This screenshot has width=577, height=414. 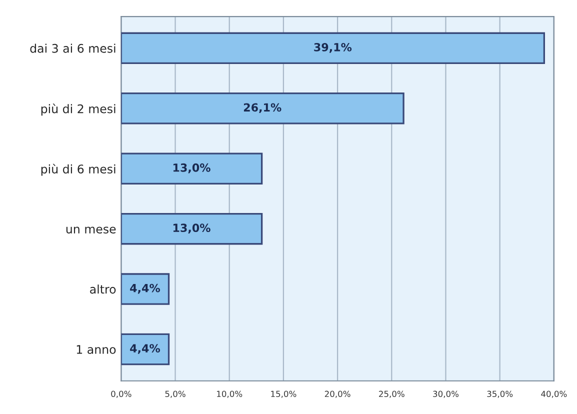 I want to click on x-tick-label: 0,0%, so click(x=121, y=394).